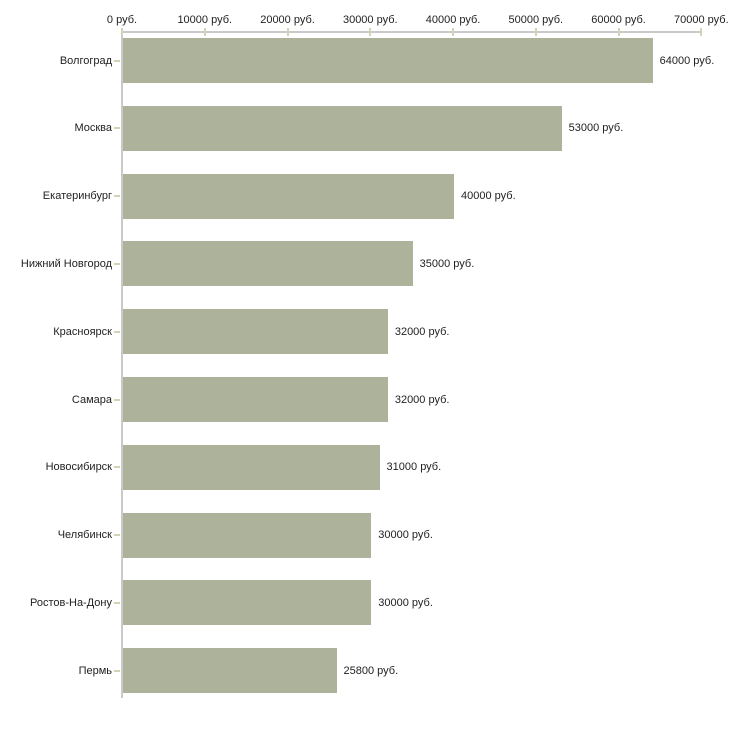 The height and width of the screenshot is (730, 730). What do you see at coordinates (93, 128) in the screenshot?
I see `category-label: Москва` at bounding box center [93, 128].